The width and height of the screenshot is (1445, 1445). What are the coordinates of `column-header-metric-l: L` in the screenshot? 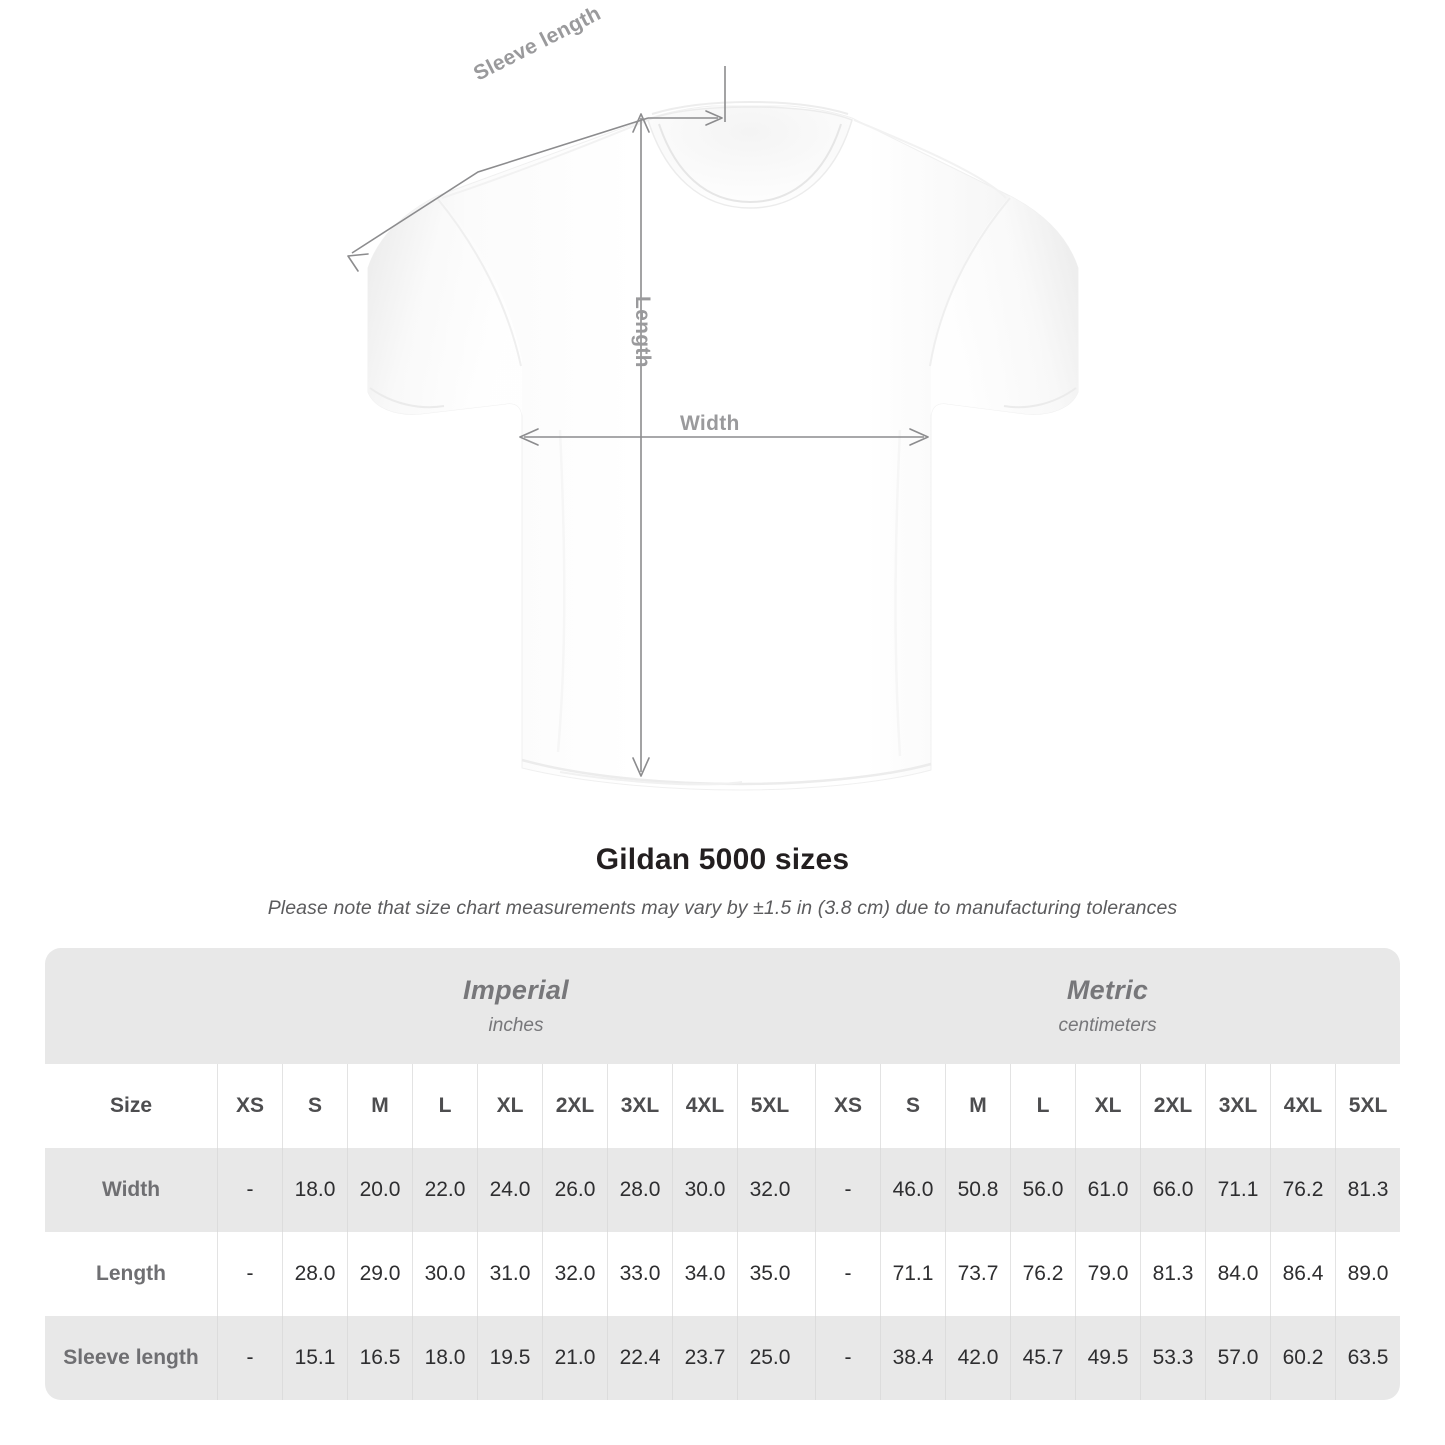 It's located at (1043, 1106).